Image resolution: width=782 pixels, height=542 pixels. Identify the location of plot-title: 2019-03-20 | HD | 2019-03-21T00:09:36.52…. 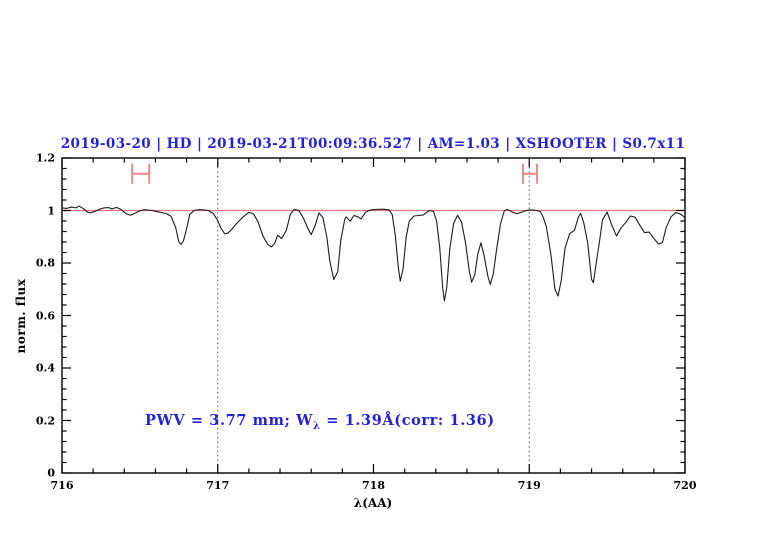
(373, 144).